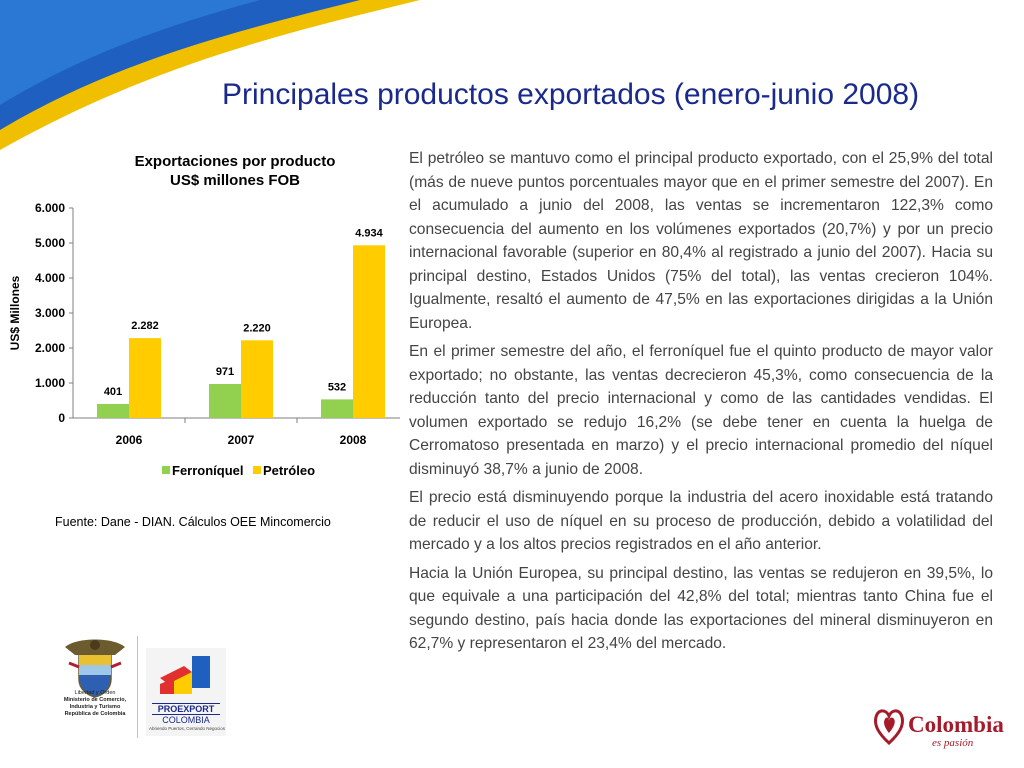 This screenshot has height=768, width=1024. I want to click on y-tick-label: 3.000, so click(50, 313).